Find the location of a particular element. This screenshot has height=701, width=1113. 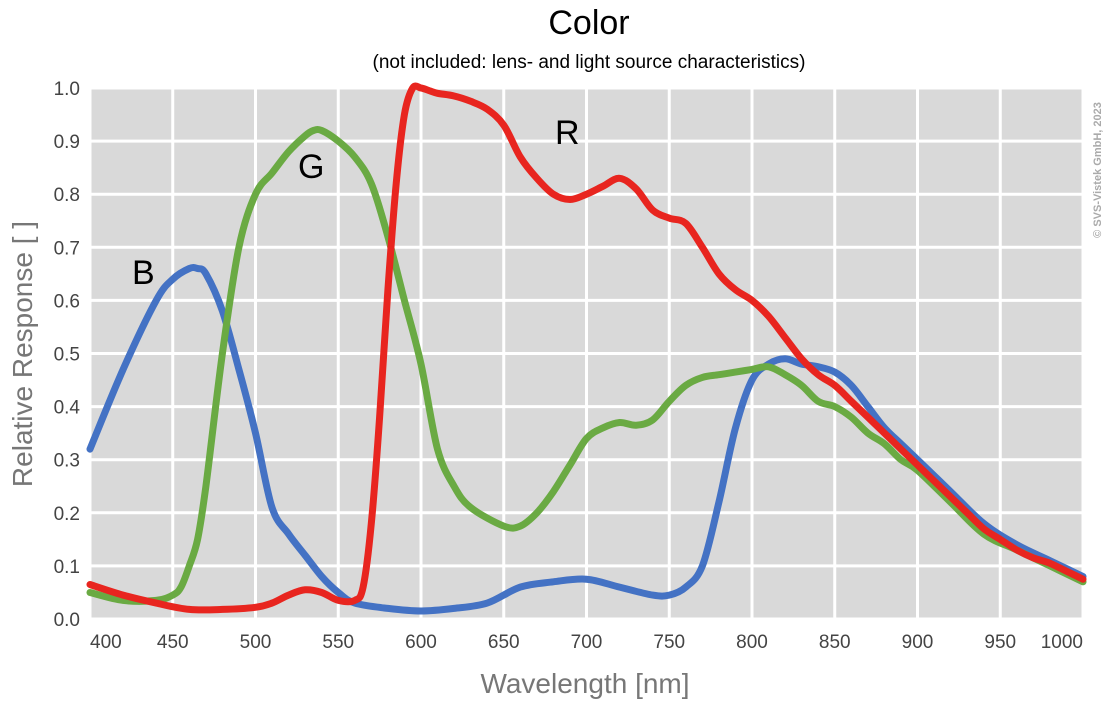

y-tick-label: 0.0 is located at coordinates (67, 620).